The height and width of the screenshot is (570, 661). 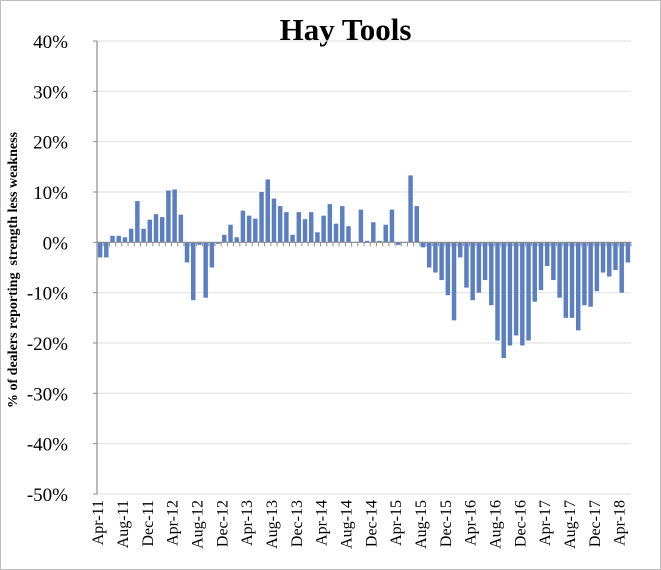 I want to click on x-tick-label: Apr-17, so click(x=545, y=523).